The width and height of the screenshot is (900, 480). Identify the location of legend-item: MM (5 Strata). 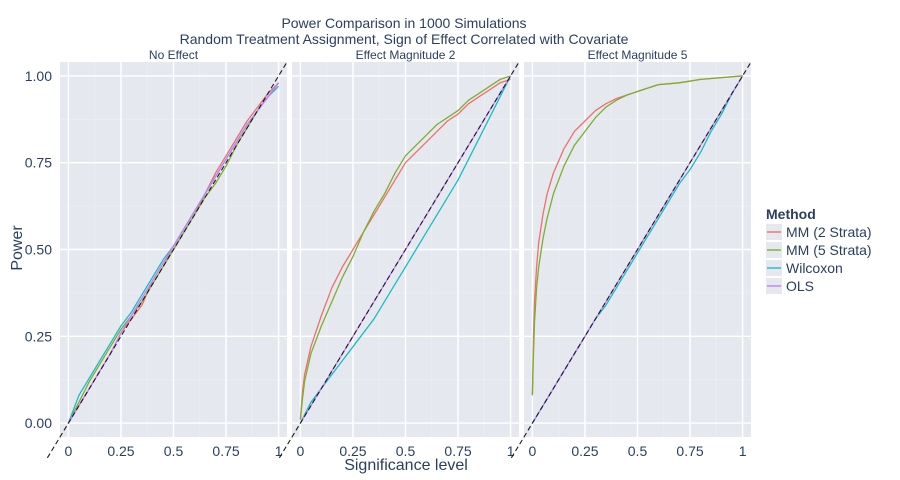
(819, 250).